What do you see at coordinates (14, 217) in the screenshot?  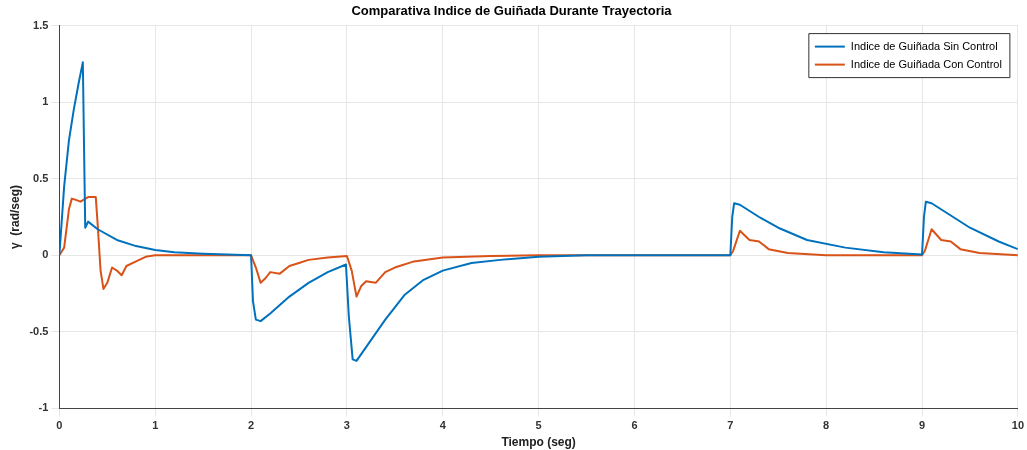 I see `y-axis-title: γ (rad/seg)` at bounding box center [14, 217].